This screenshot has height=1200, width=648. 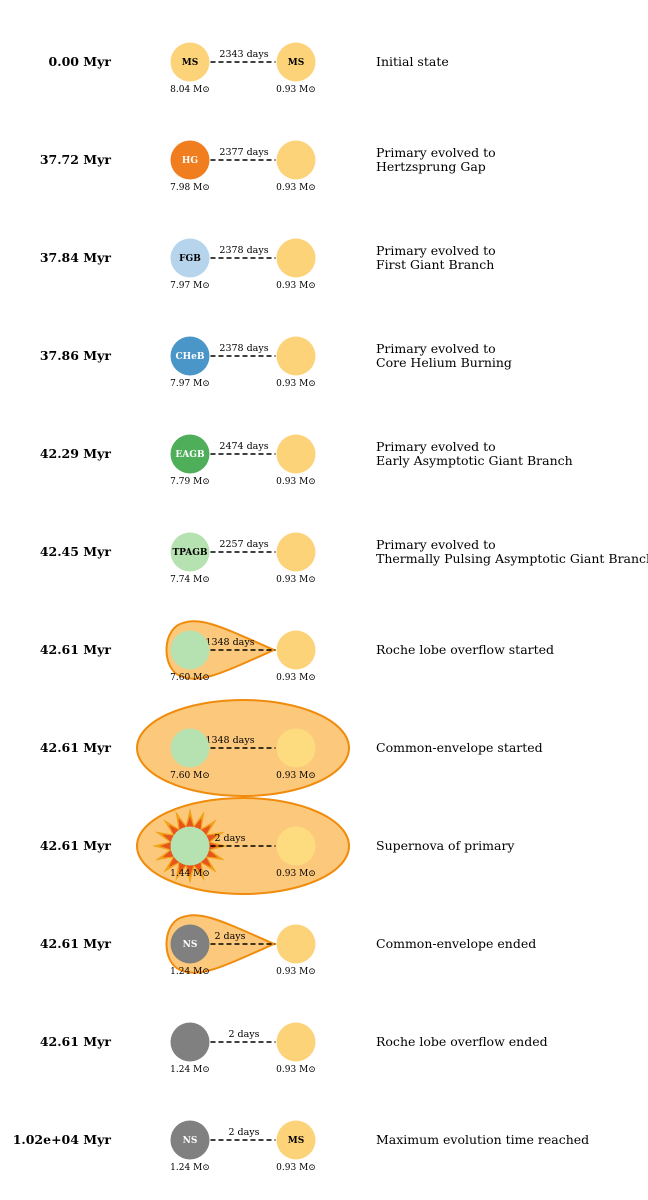 I want to click on primary-type-label: NS, so click(x=190, y=945).